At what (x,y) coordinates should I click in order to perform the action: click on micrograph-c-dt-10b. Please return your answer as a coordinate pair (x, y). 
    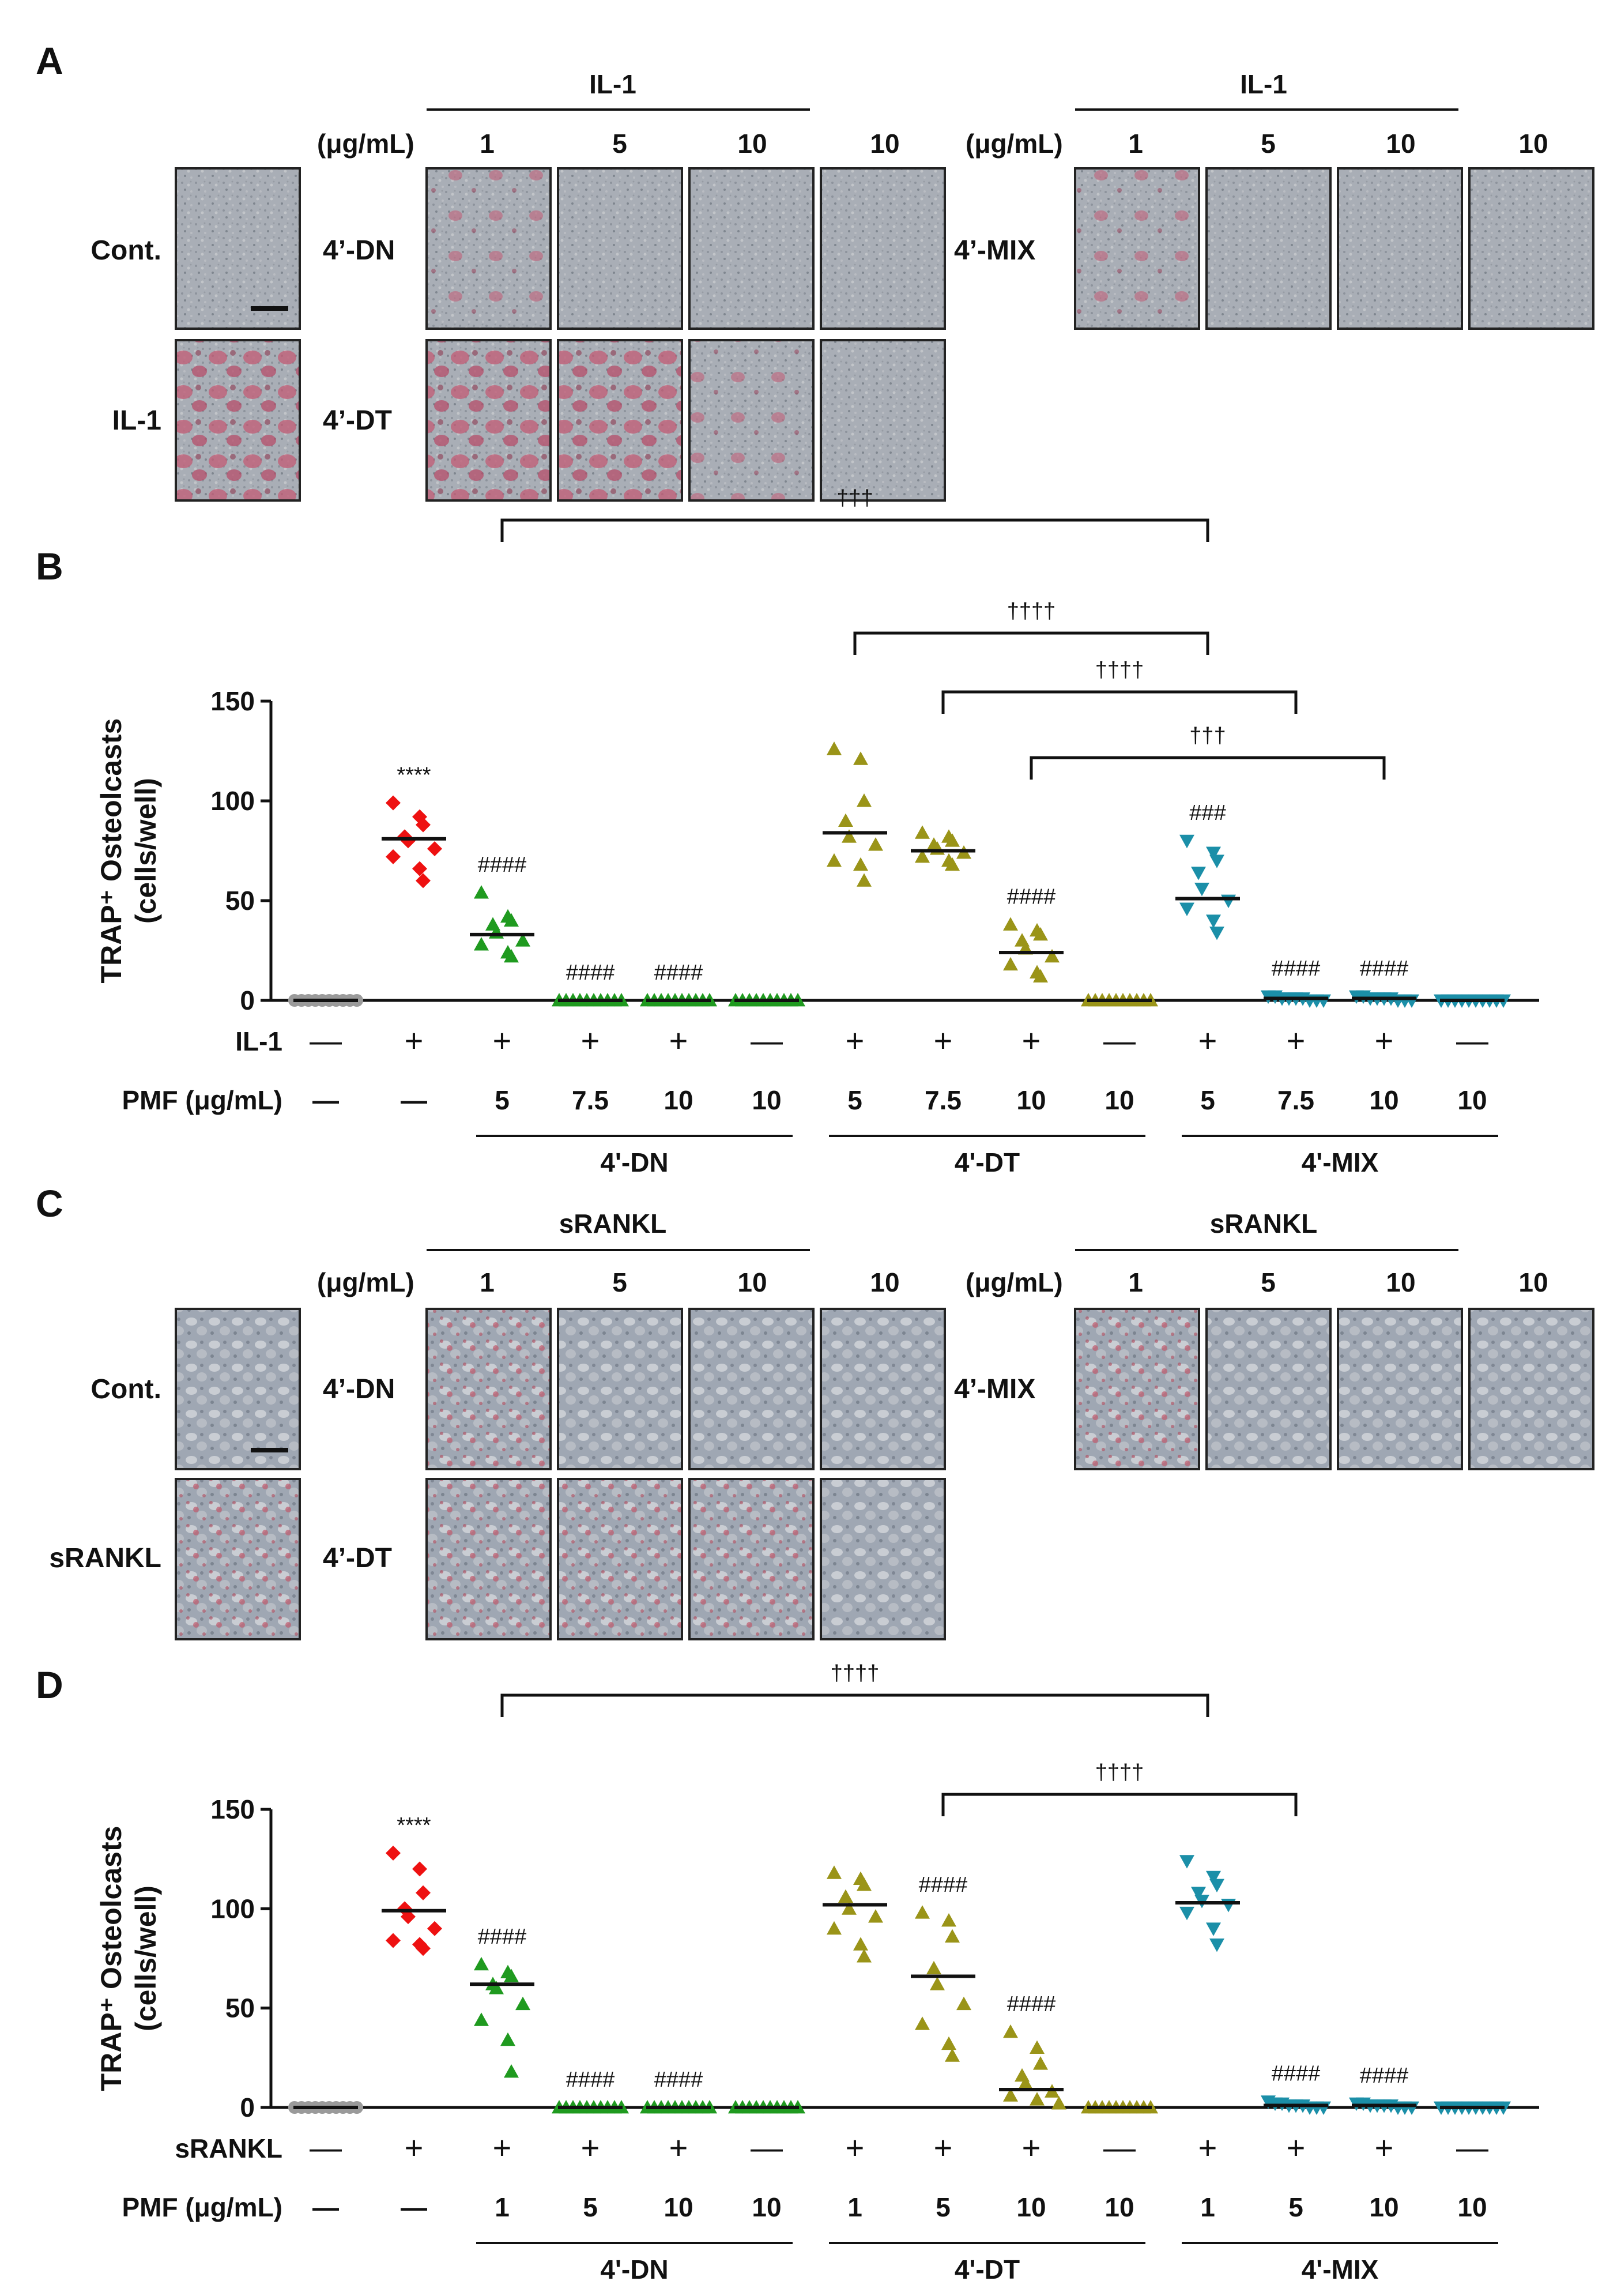
    Looking at the image, I should click on (883, 1559).